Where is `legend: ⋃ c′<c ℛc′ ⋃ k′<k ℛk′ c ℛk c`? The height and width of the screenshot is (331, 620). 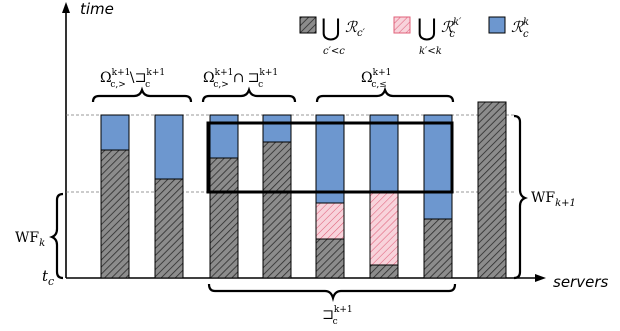 legend: ⋃ c′<c ℛc′ ⋃ k′<k ℛk′ c ℛk c is located at coordinates (414, 35).